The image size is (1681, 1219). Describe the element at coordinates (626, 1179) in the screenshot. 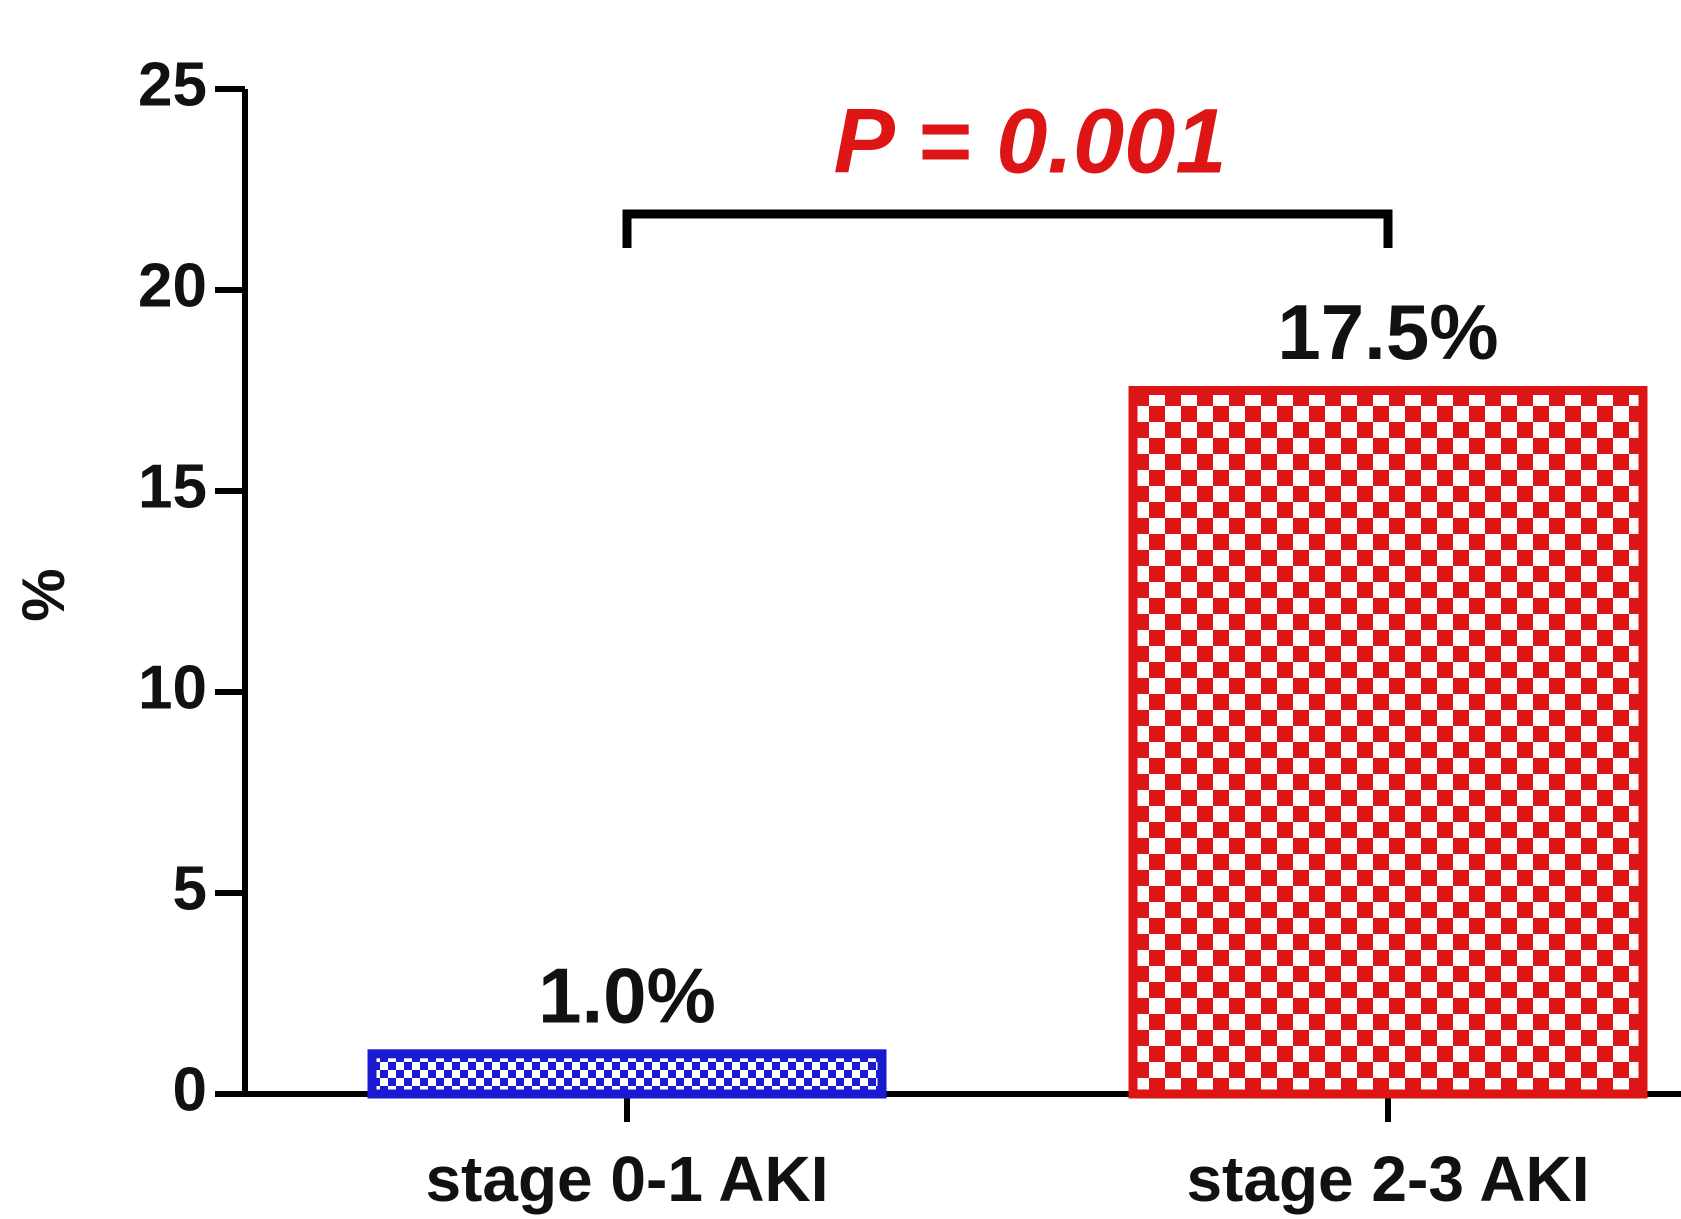

I see `x-tick-label: stage 0-1 AKI` at that location.